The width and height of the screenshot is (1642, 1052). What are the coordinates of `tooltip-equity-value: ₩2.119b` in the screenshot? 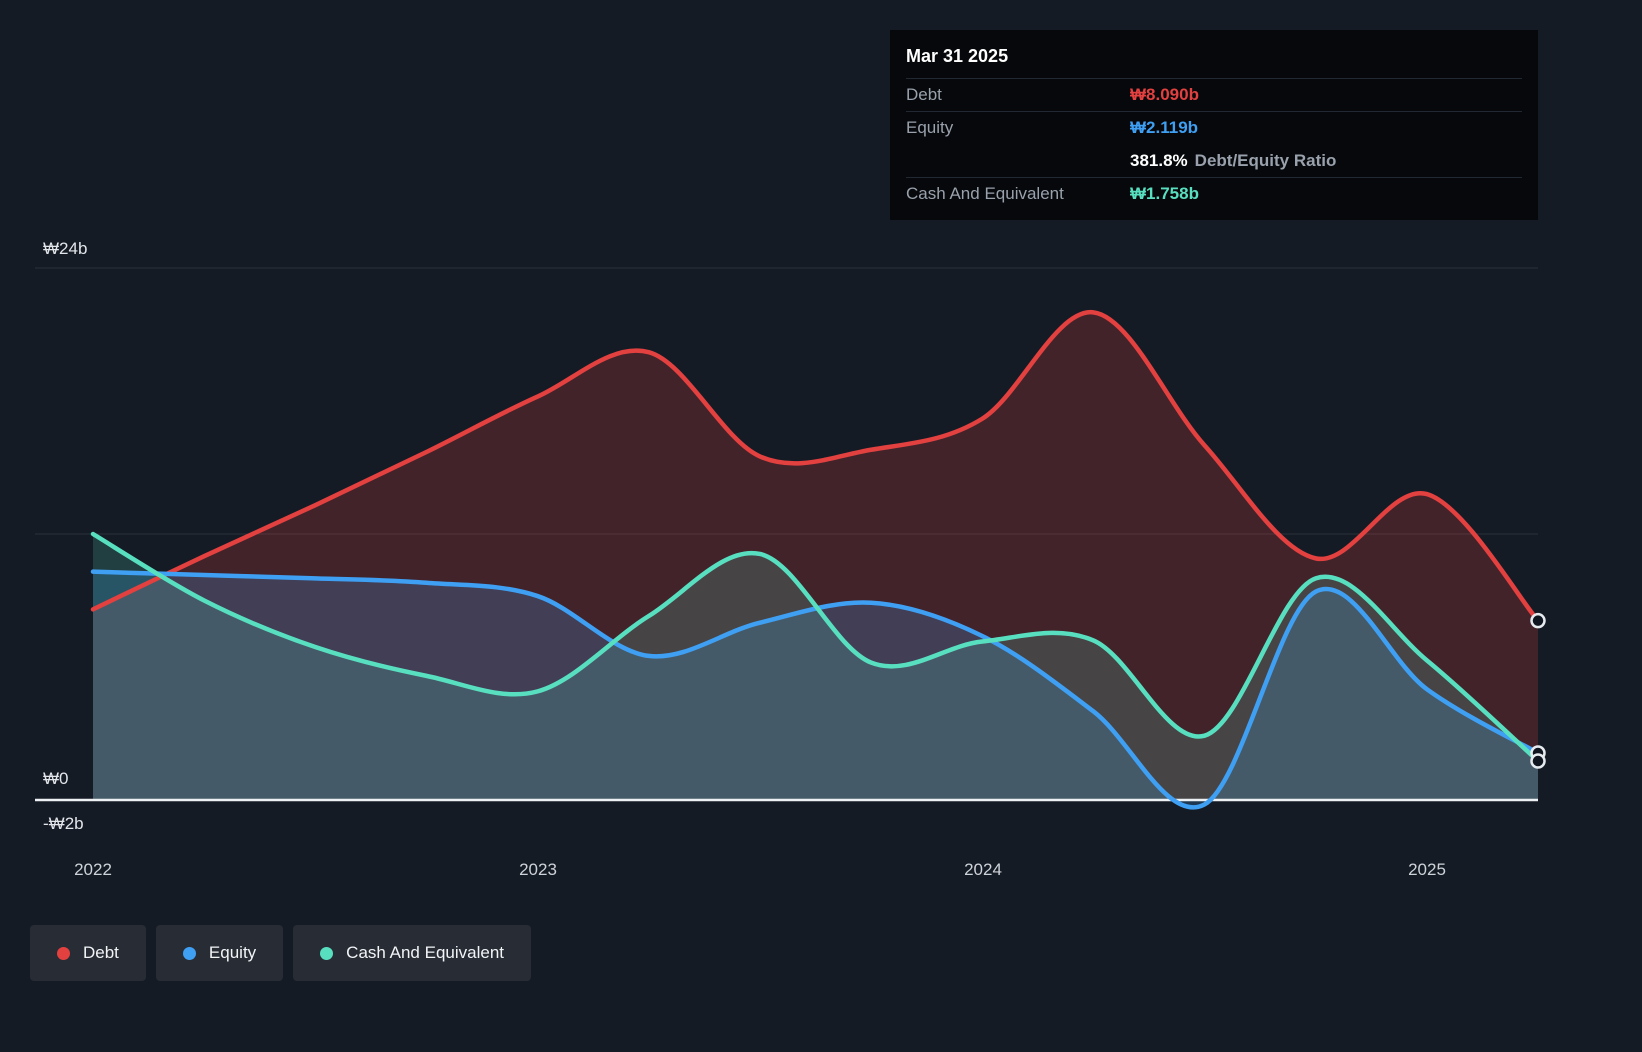 It's located at (1164, 127).